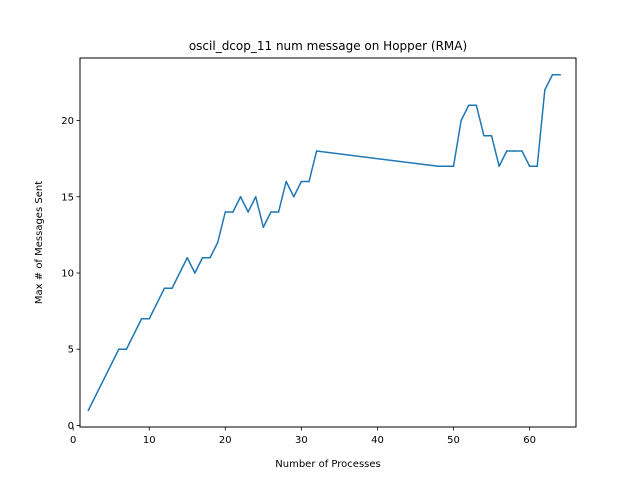  What do you see at coordinates (301, 440) in the screenshot?
I see `x-tick-label: 30` at bounding box center [301, 440].